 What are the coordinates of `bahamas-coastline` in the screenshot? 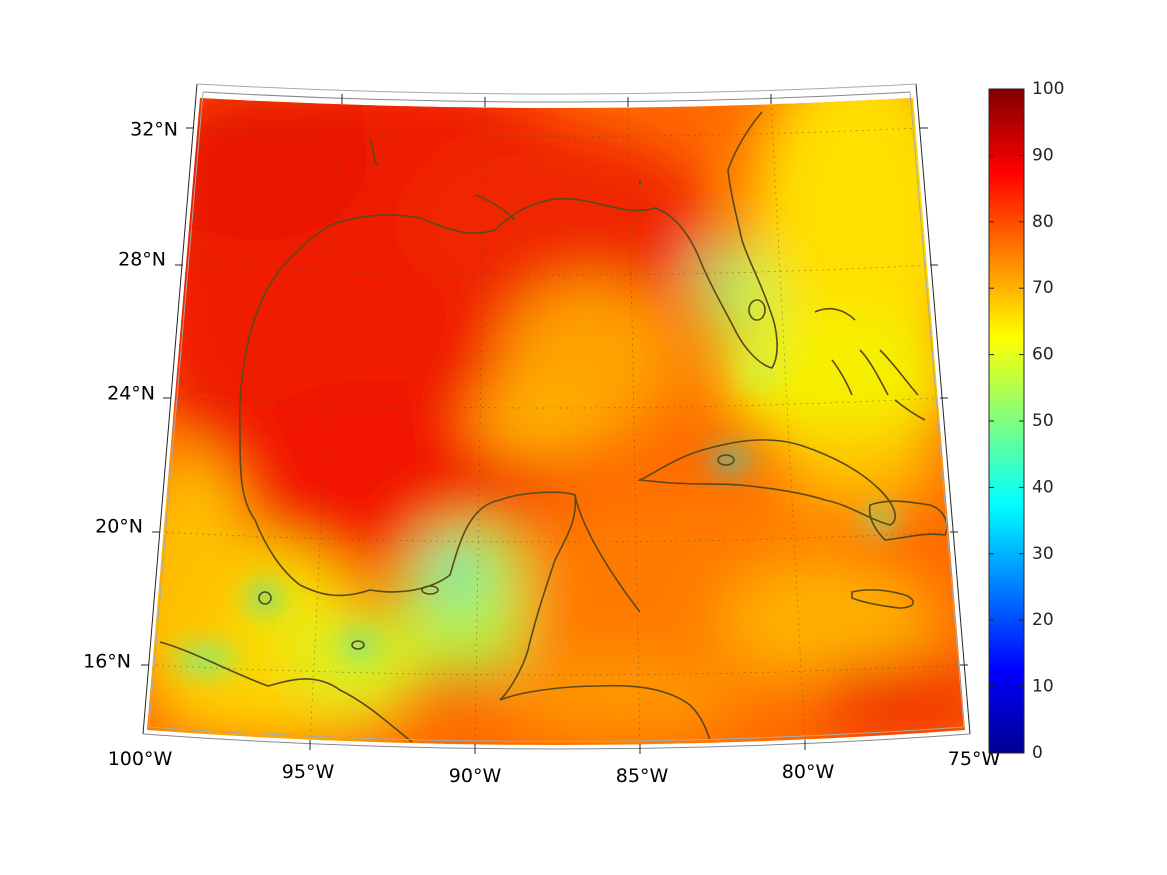 It's located at (870, 364).